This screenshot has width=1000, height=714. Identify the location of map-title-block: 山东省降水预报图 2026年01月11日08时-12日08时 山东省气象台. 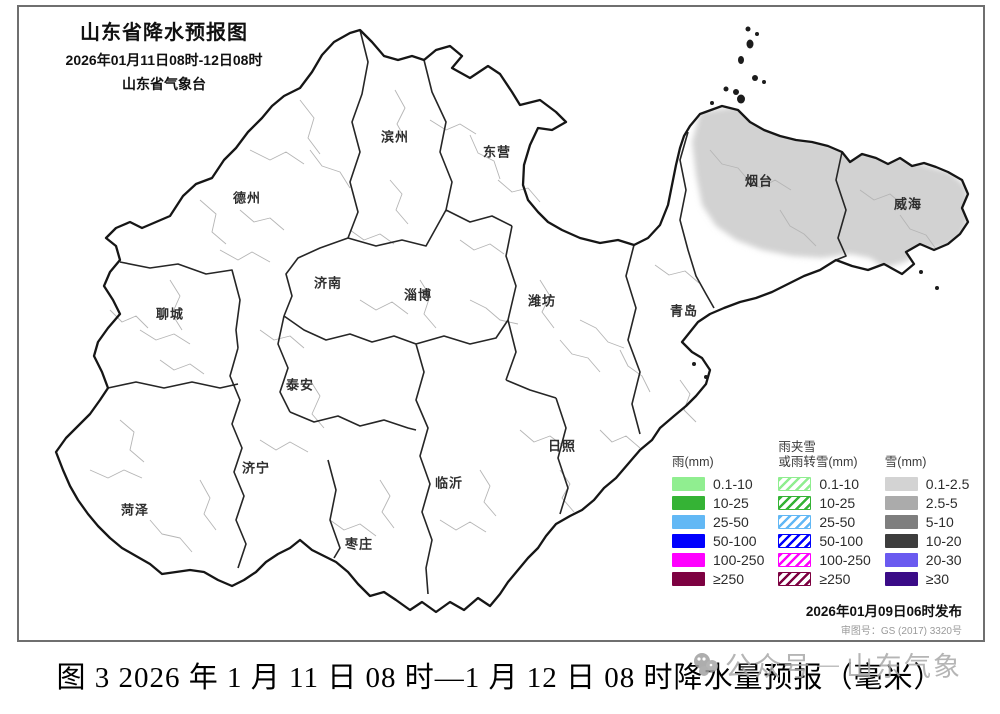
(164, 55).